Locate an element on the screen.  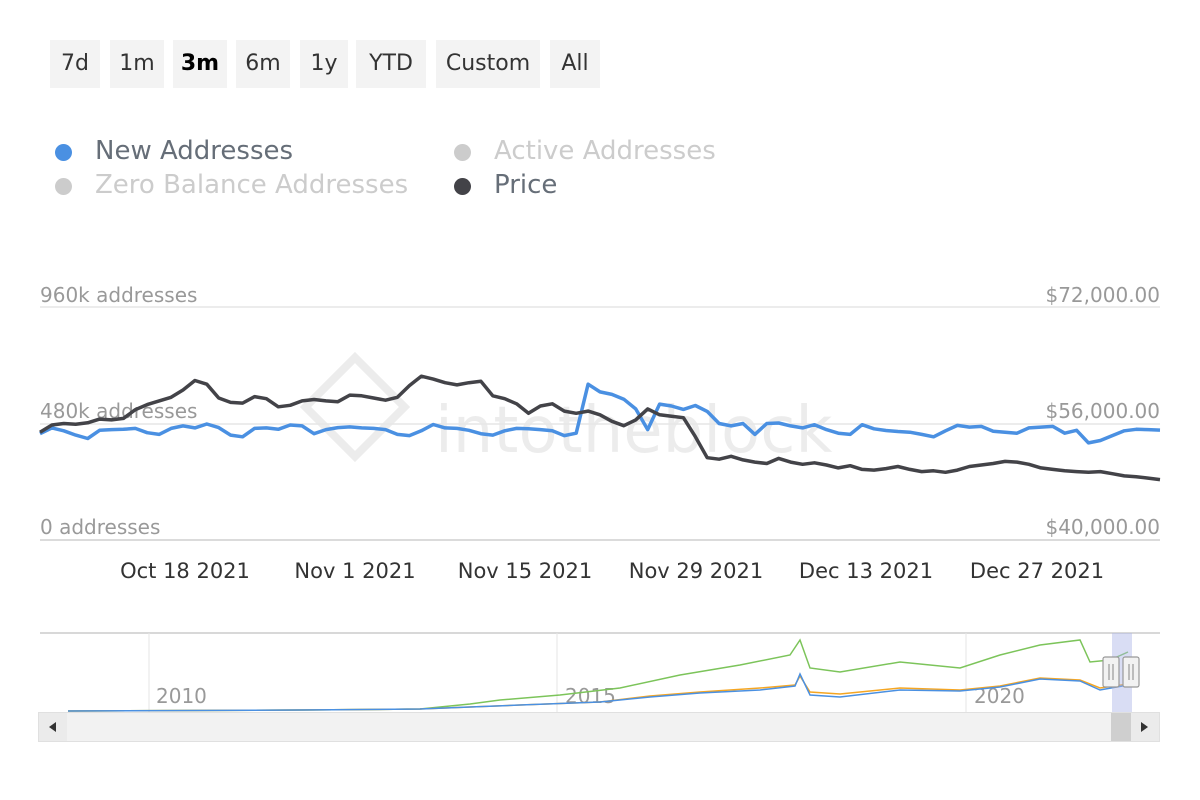
y-right-tick-72000: $72,000.00 is located at coordinates (1102, 295).